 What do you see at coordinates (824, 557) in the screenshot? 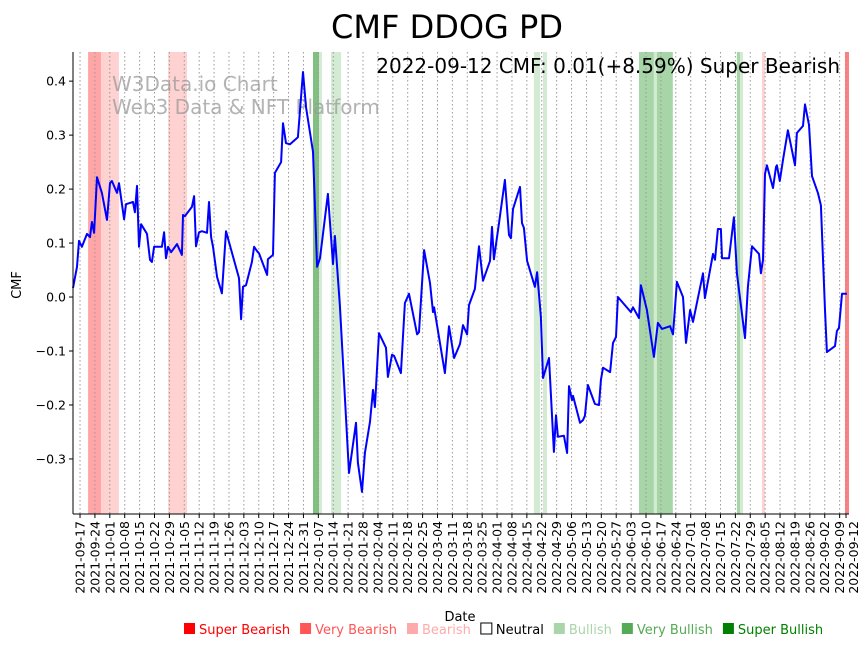
I see `x-tick-label: 2022-09-02` at bounding box center [824, 557].